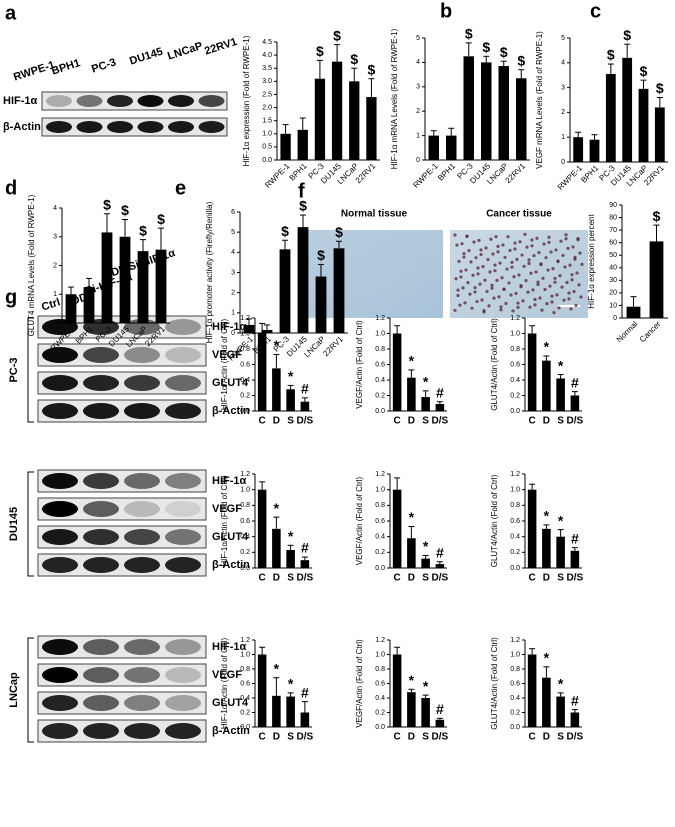  I want to click on y-axis-label: HIF-1α/Actin (Fold of Ctrl), so click(224, 365).